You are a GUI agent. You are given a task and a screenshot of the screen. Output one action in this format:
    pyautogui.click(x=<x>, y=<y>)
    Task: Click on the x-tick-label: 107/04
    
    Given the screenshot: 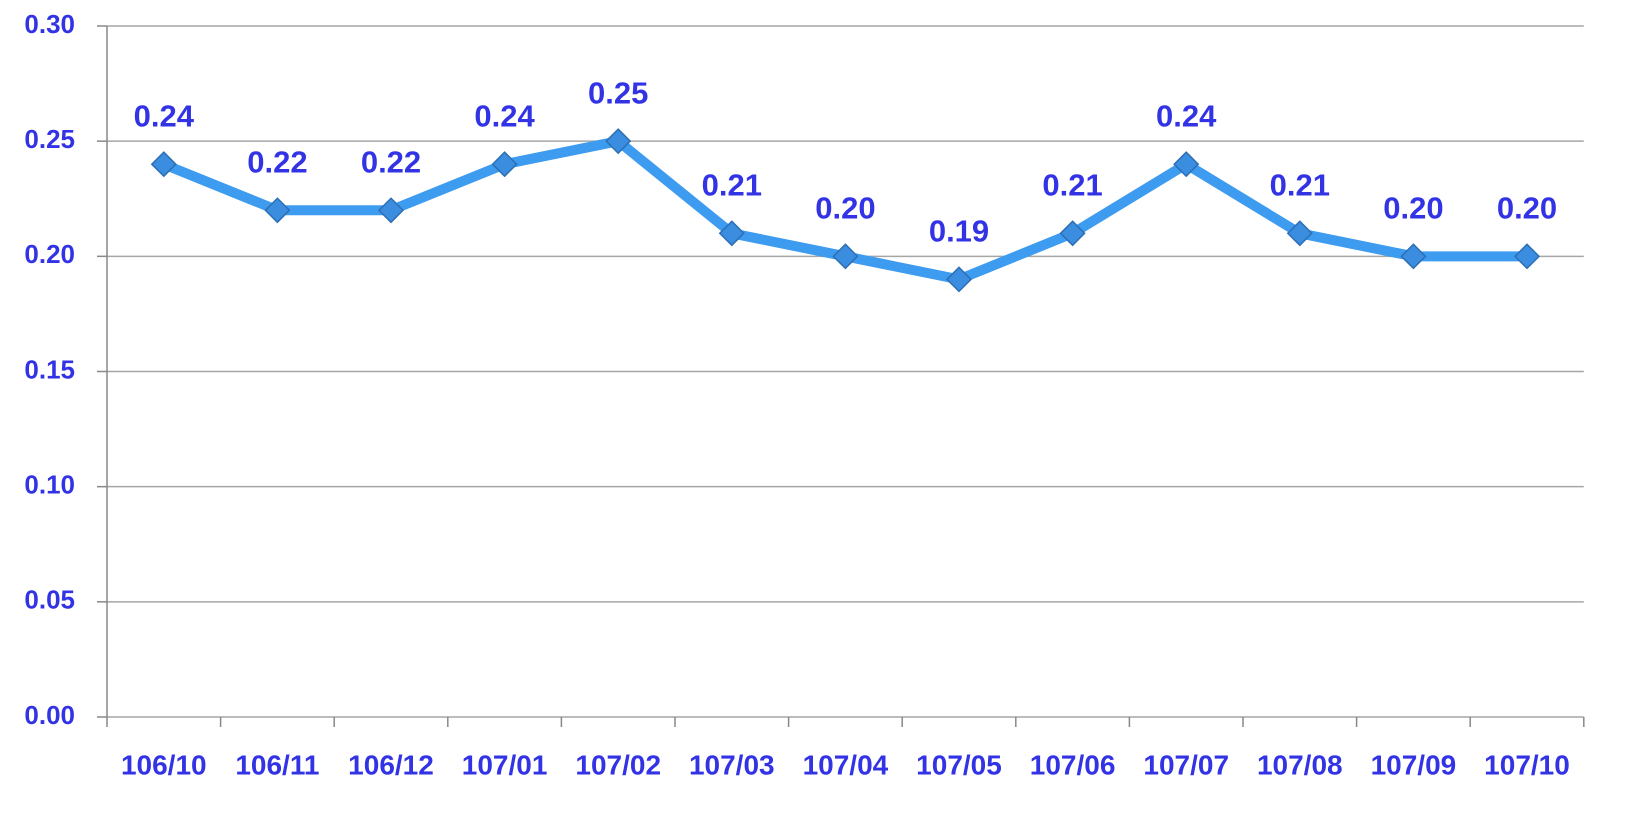 What is the action you would take?
    pyautogui.click(x=846, y=764)
    